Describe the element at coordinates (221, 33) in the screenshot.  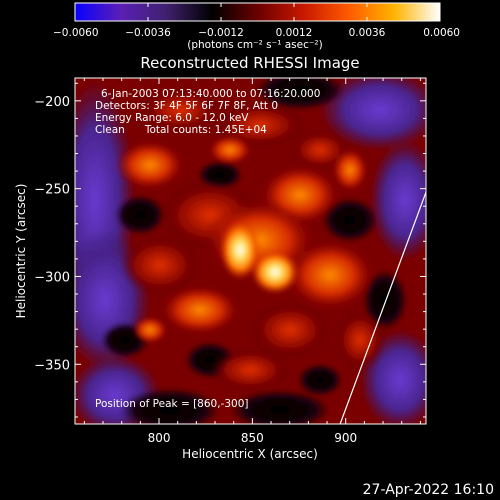
I see `colorbar-tick-label: −0.0012` at that location.